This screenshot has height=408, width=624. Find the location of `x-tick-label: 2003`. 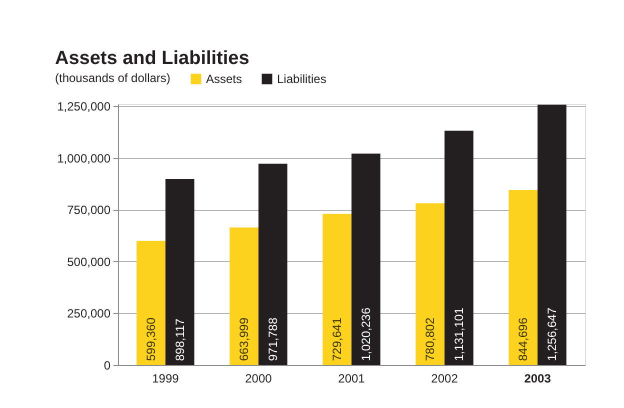

x-tick-label: 2003 is located at coordinates (538, 379).